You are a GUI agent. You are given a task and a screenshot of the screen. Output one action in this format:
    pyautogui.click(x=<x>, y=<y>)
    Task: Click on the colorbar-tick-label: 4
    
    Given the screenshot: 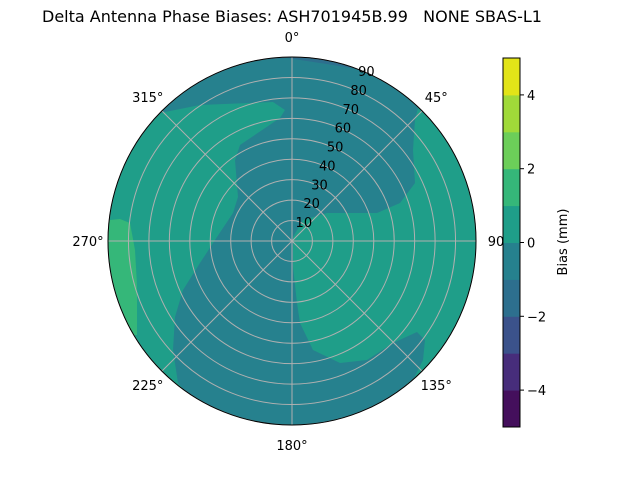 What is the action you would take?
    pyautogui.click(x=531, y=96)
    